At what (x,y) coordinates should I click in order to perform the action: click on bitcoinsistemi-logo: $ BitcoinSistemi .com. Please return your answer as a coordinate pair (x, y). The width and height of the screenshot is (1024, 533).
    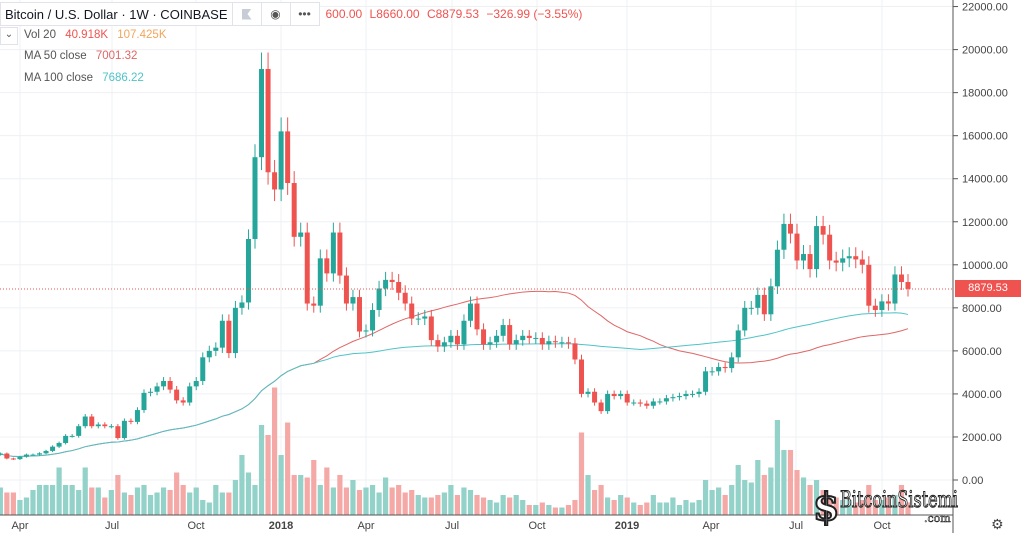
    Looking at the image, I should click on (885, 506).